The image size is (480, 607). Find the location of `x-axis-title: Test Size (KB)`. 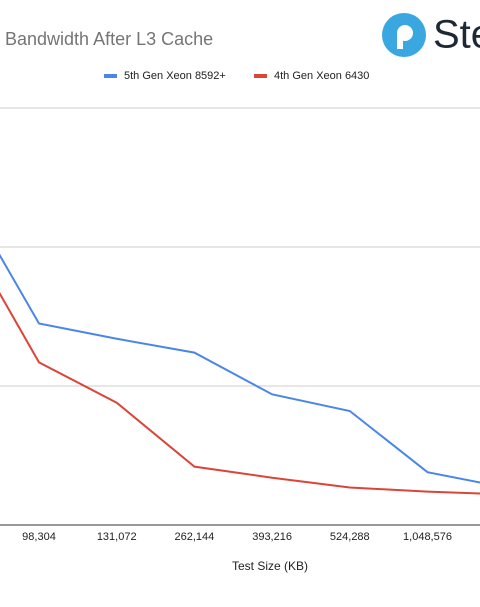

x-axis-title: Test Size (KB) is located at coordinates (270, 566).